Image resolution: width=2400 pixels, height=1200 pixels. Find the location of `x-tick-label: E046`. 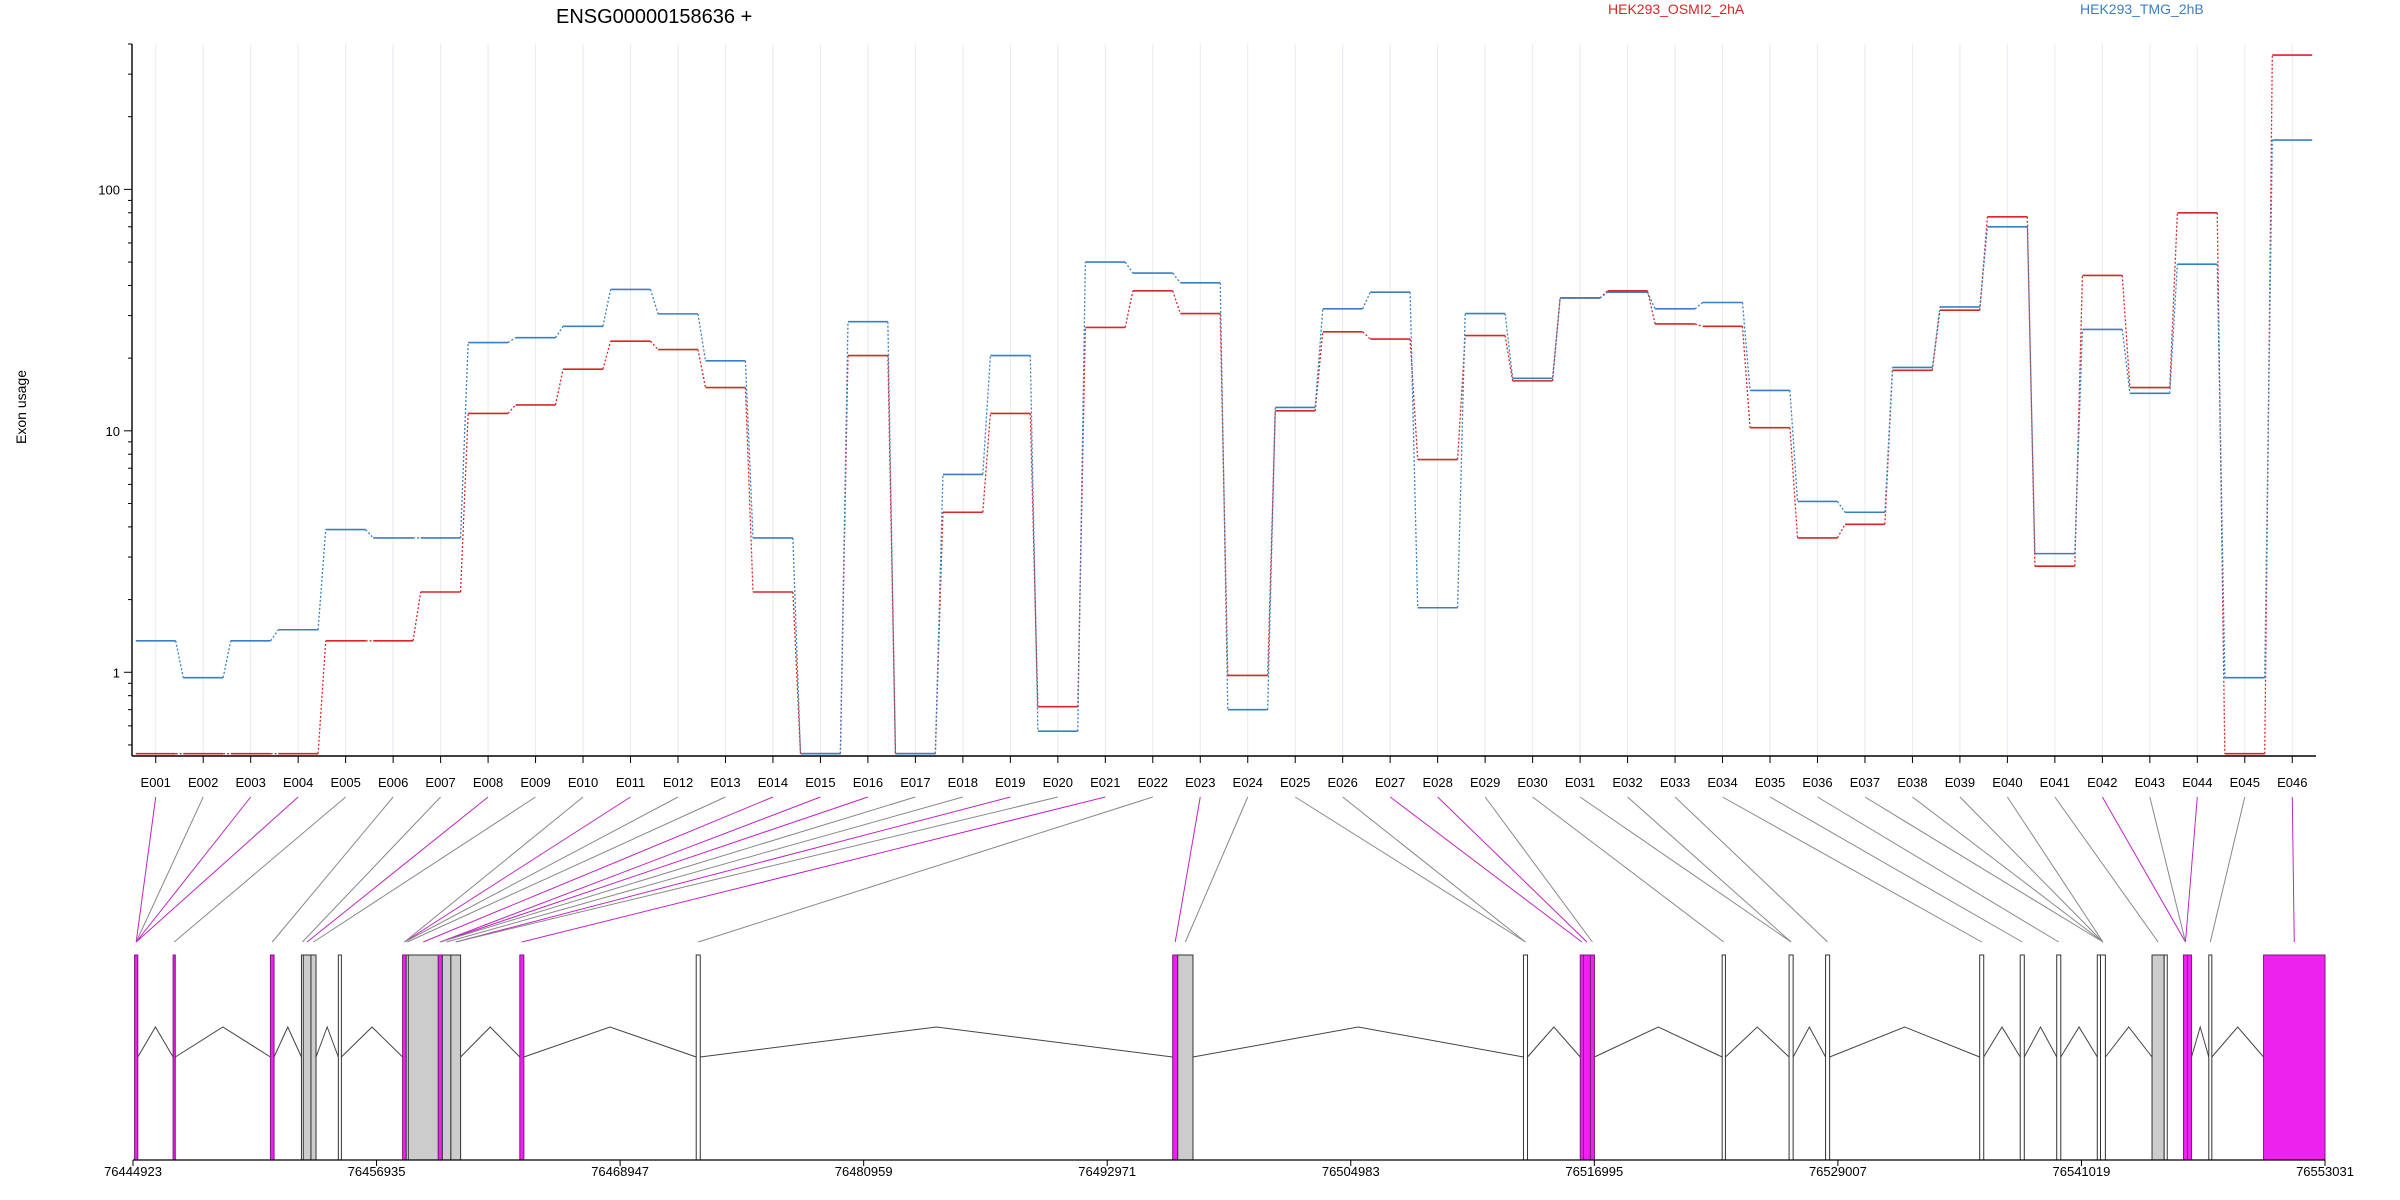

x-tick-label: E046 is located at coordinates (2292, 782).